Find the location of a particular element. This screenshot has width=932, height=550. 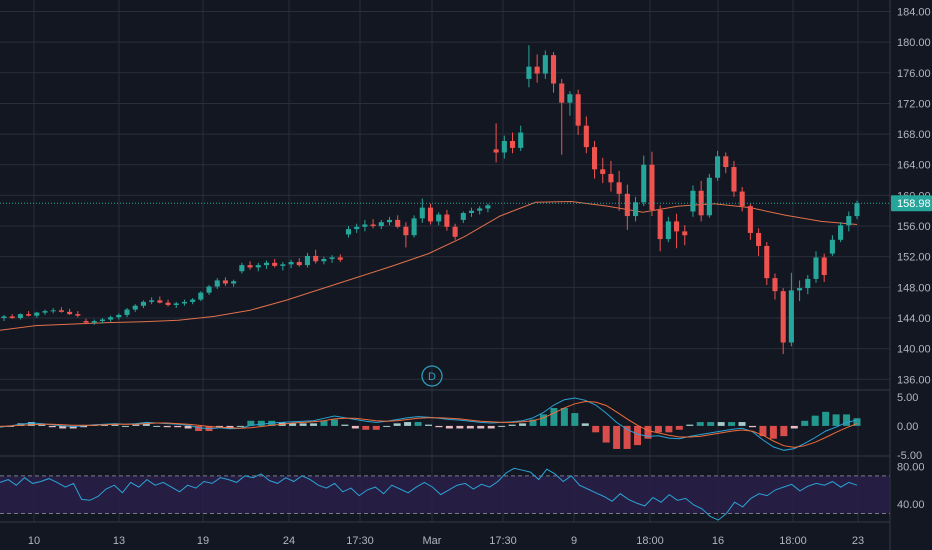

dividend-marker: D is located at coordinates (432, 376).